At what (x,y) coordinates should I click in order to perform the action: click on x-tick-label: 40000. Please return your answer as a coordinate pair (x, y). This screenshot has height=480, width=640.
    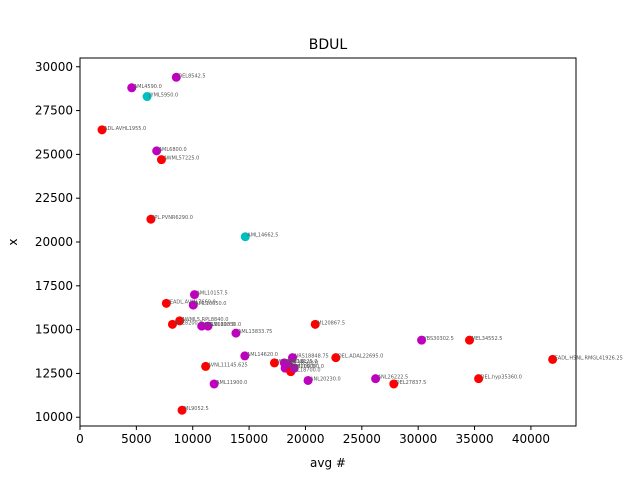
    Looking at the image, I should click on (531, 439).